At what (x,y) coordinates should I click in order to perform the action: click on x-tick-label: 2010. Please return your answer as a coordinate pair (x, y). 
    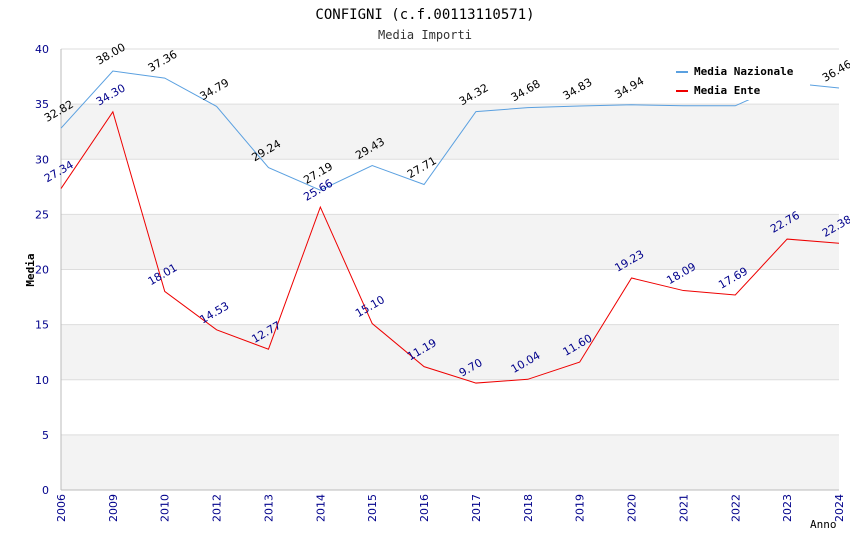
    Looking at the image, I should click on (165, 508).